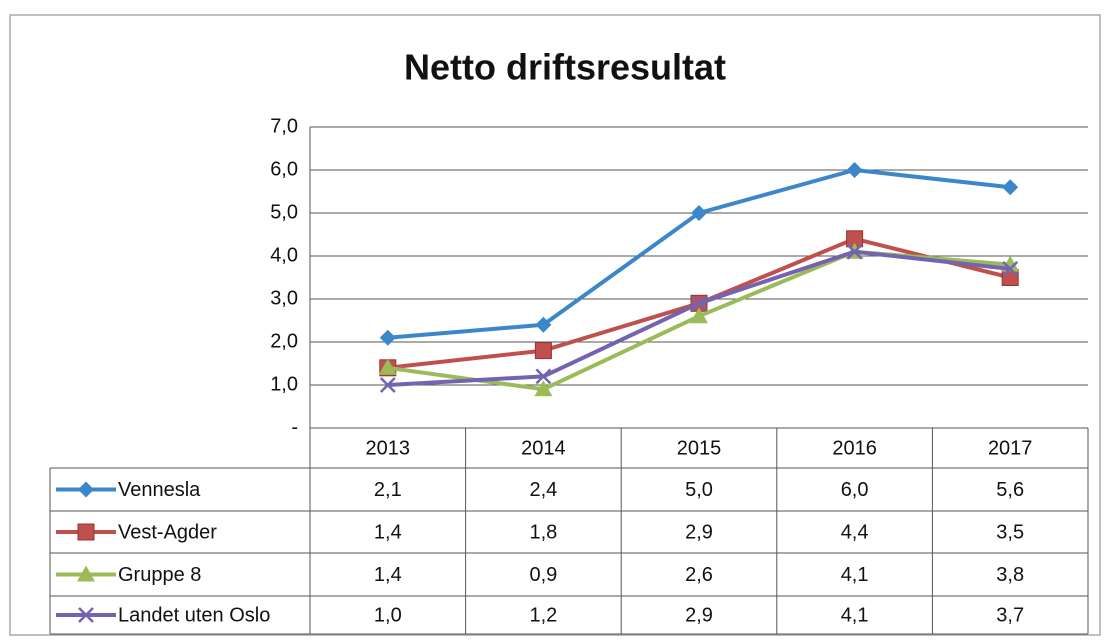 This screenshot has width=1107, height=643. Describe the element at coordinates (159, 575) in the screenshot. I see `legend-label: Gruppe 8` at that location.